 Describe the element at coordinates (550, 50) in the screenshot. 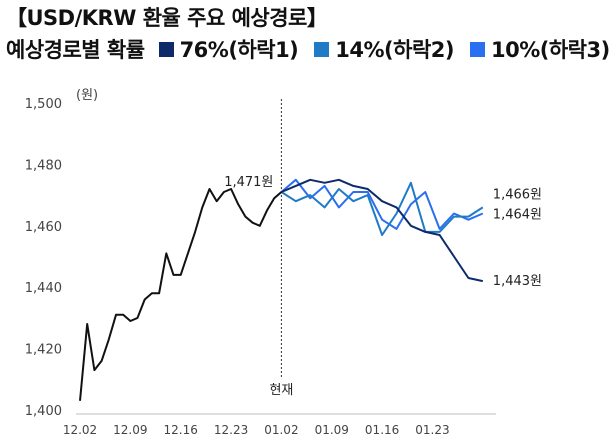

I see `legend-text-3: 10%(하락3)` at that location.